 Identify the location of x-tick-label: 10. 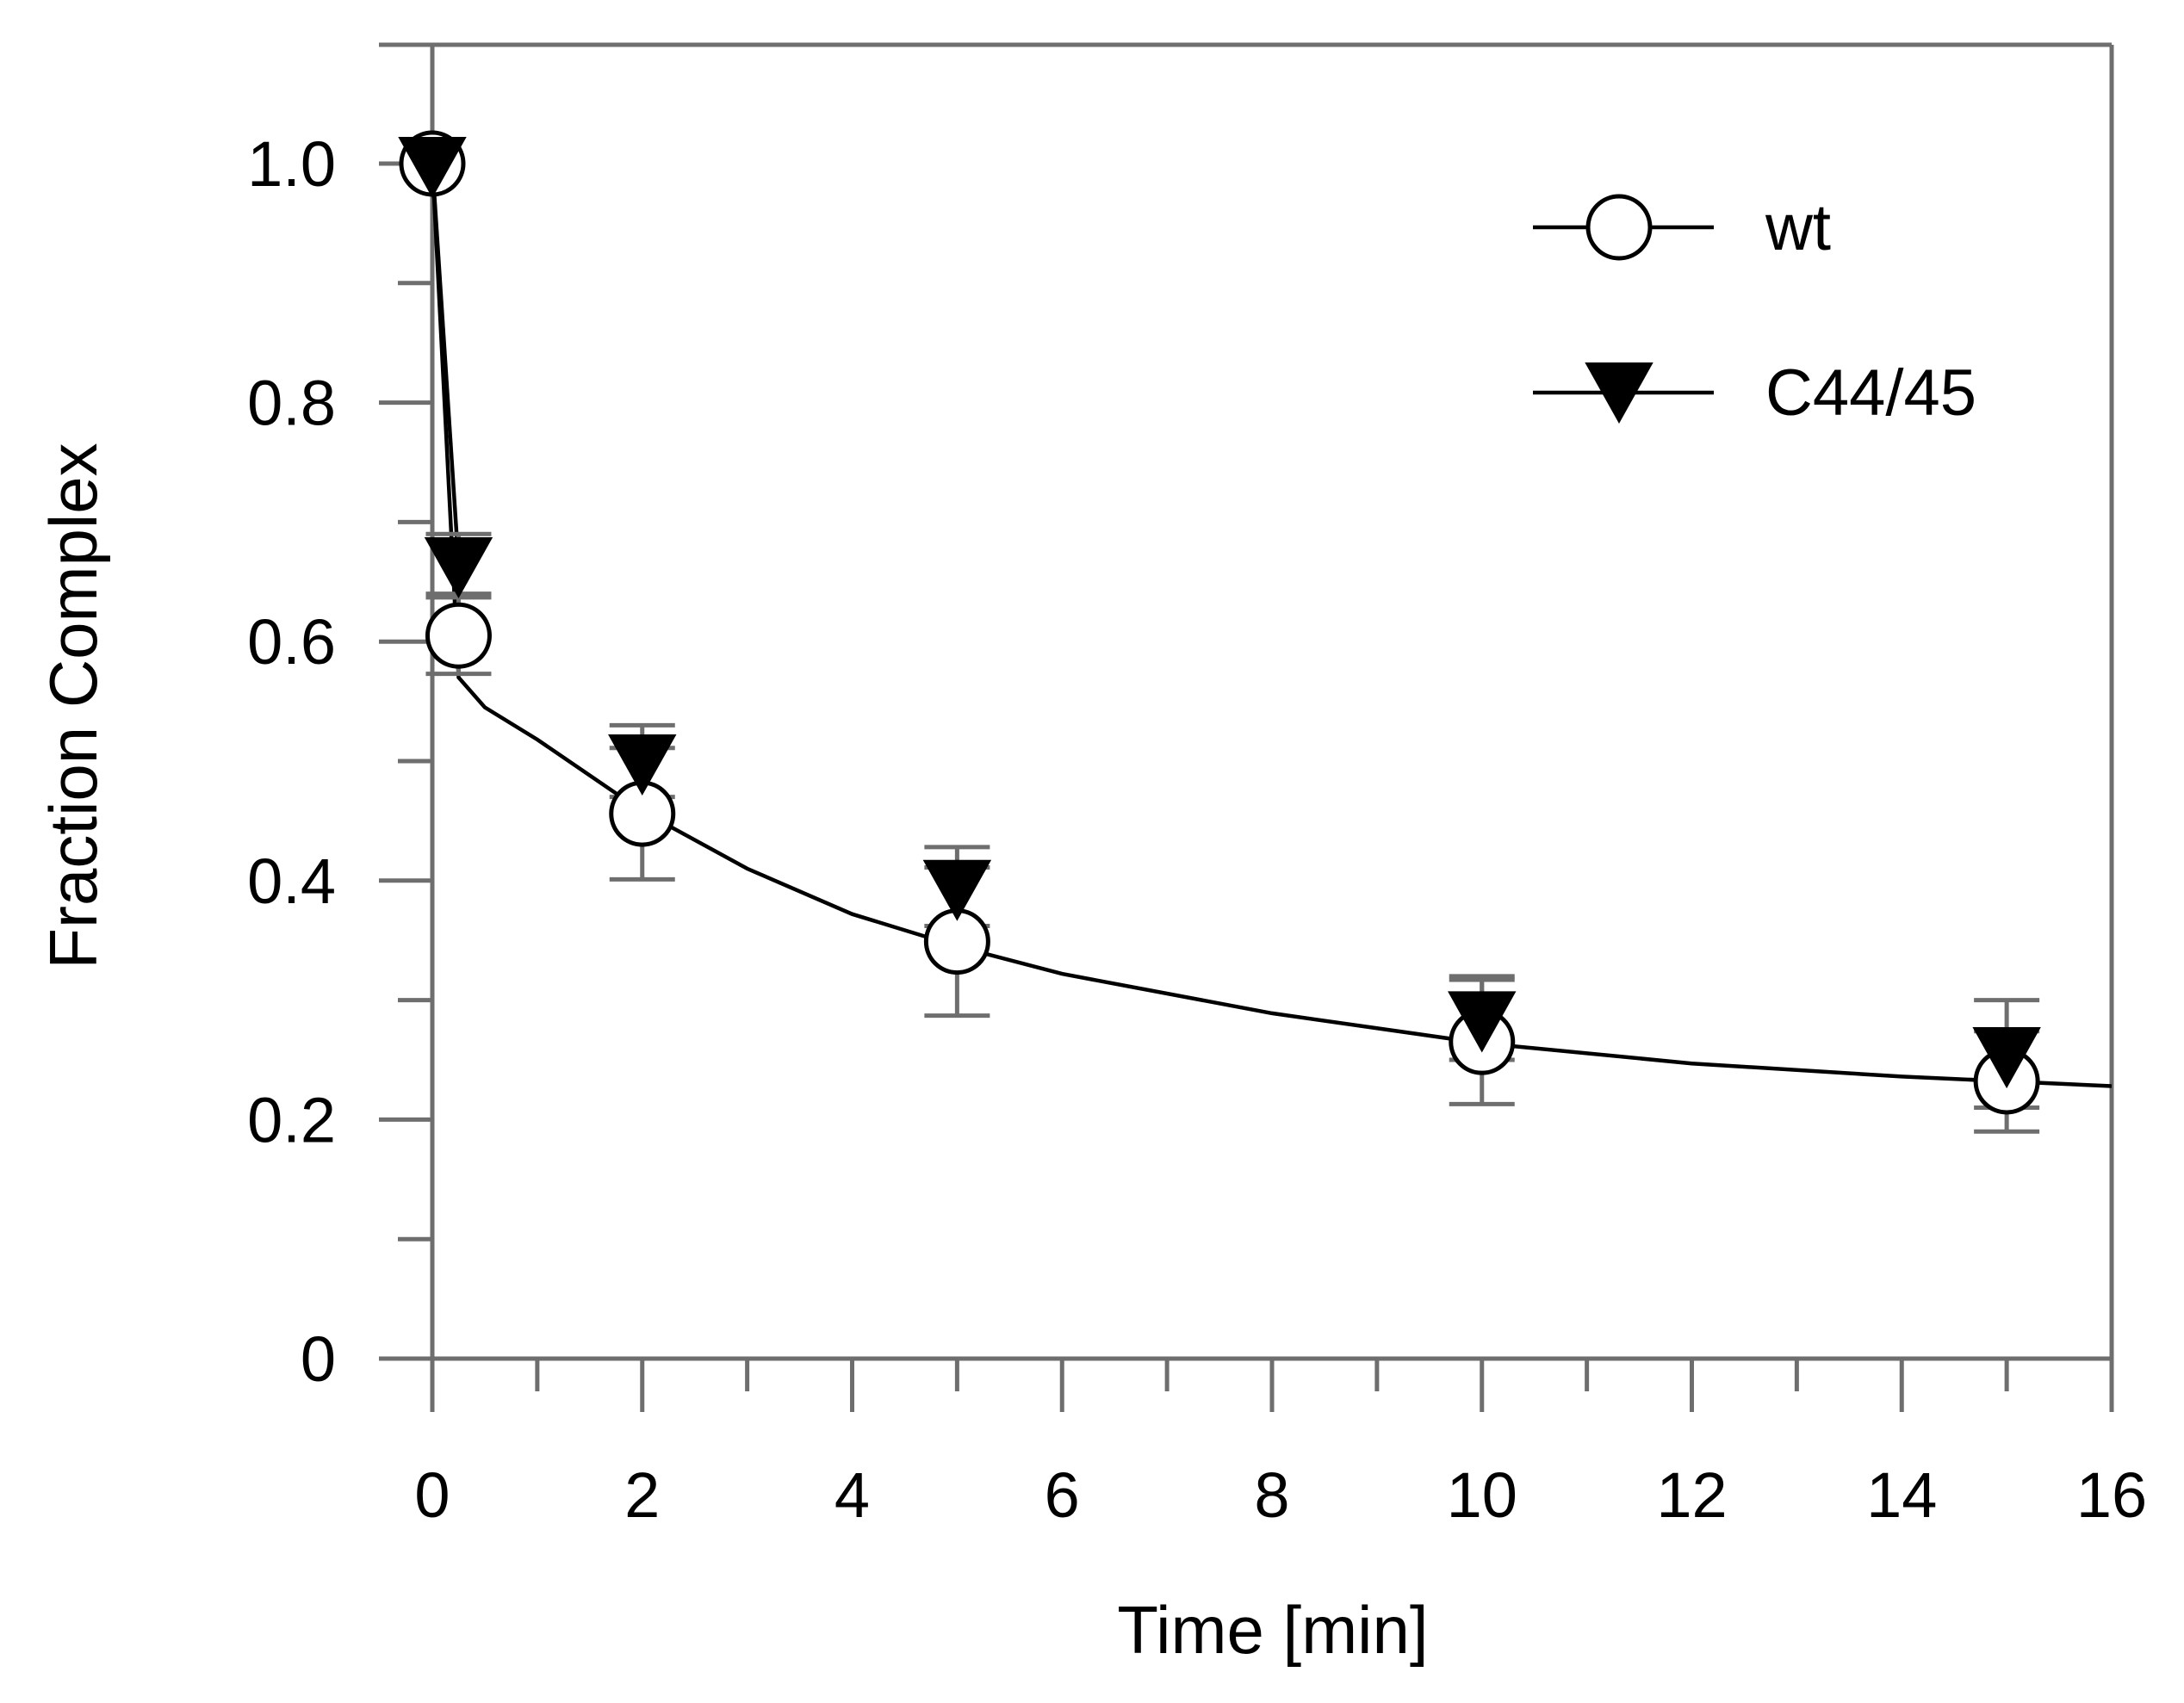
(1482, 1495).